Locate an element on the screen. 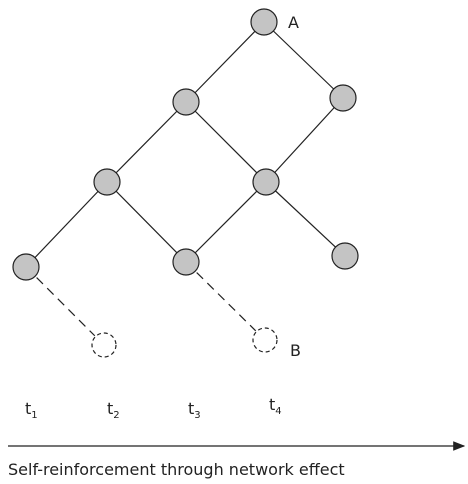 The height and width of the screenshot is (484, 468). time-labels: t1 t2 t3 t4 is located at coordinates (153, 408).